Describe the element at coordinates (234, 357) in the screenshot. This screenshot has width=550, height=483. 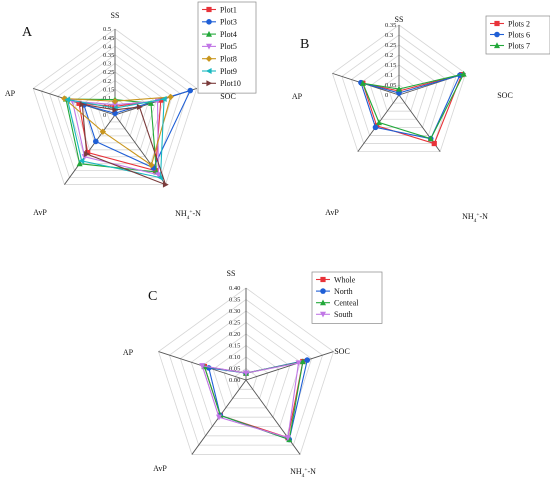
I see `tick-label: 0.10` at that location.